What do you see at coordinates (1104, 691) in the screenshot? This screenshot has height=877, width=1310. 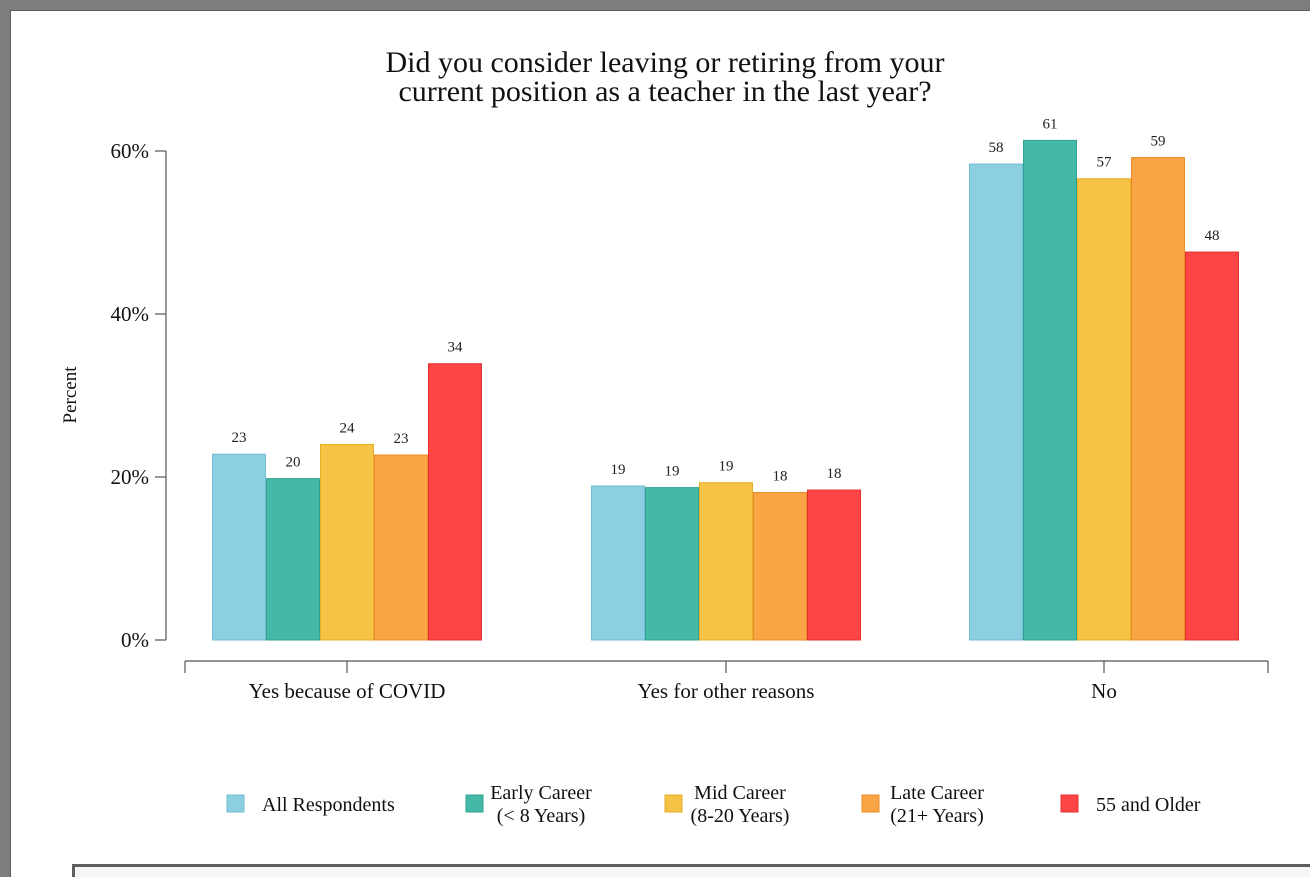 I see `x-tick-label: No` at bounding box center [1104, 691].